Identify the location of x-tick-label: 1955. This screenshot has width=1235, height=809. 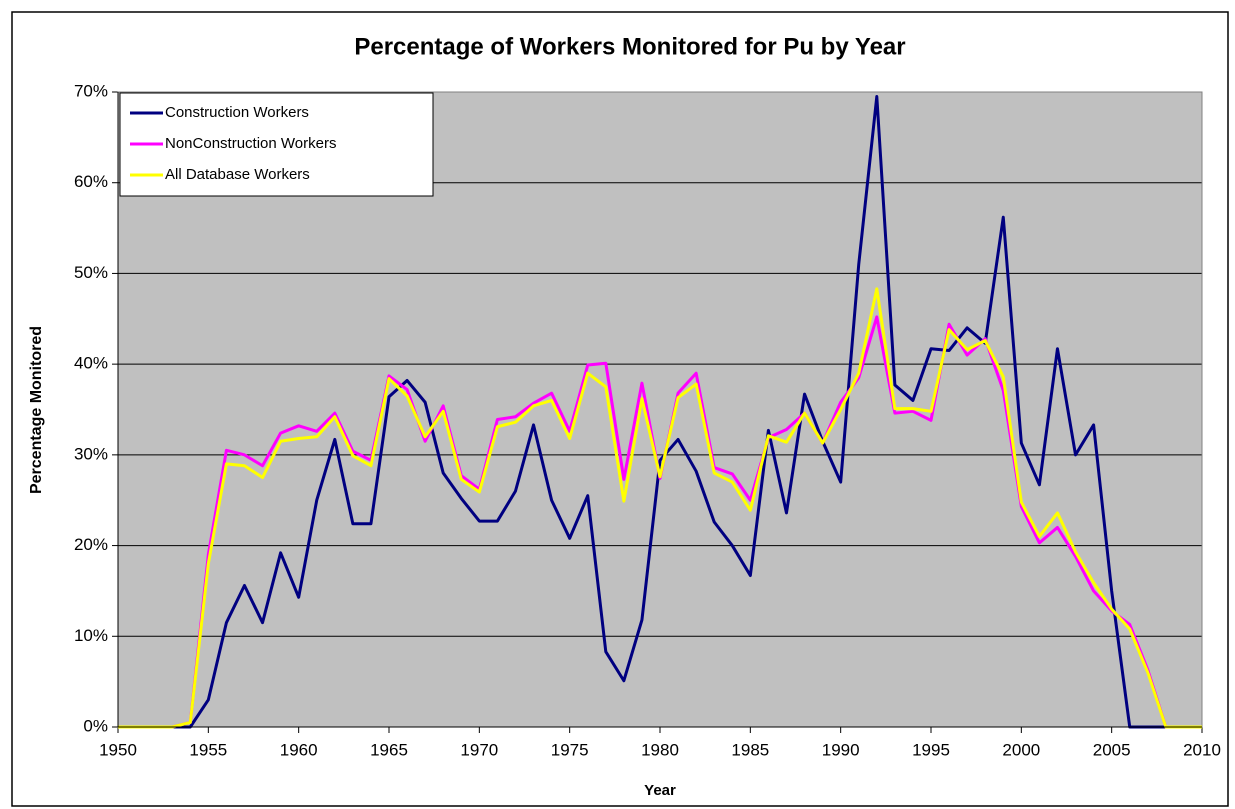
(208, 749).